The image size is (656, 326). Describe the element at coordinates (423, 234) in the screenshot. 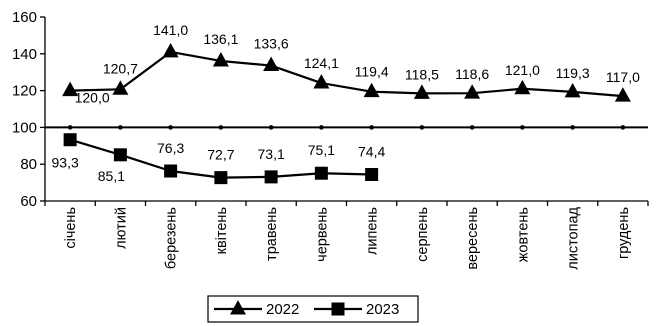

I see `x-tick-label: серпень` at that location.